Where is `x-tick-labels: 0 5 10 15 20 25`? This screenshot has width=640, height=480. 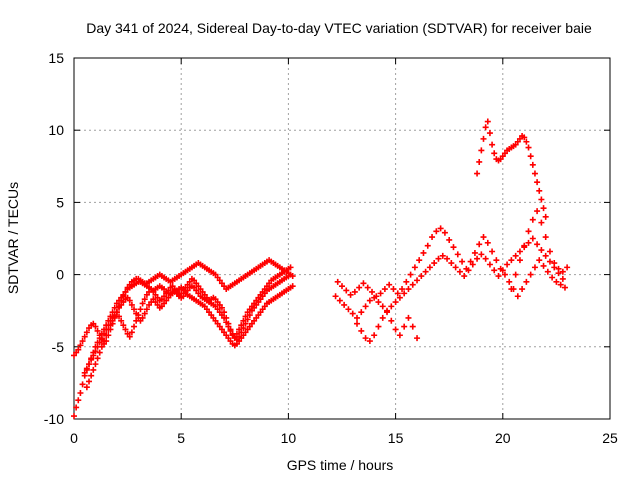
x-tick-labels: 0 5 10 15 20 25 is located at coordinates (344, 438).